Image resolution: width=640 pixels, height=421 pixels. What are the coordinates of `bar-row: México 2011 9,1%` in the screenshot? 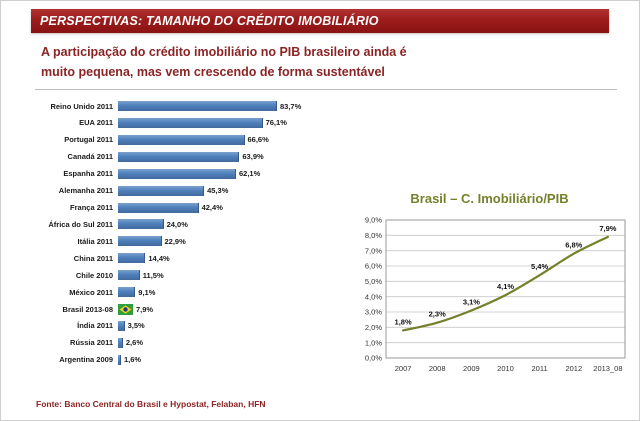 It's located at (183, 292).